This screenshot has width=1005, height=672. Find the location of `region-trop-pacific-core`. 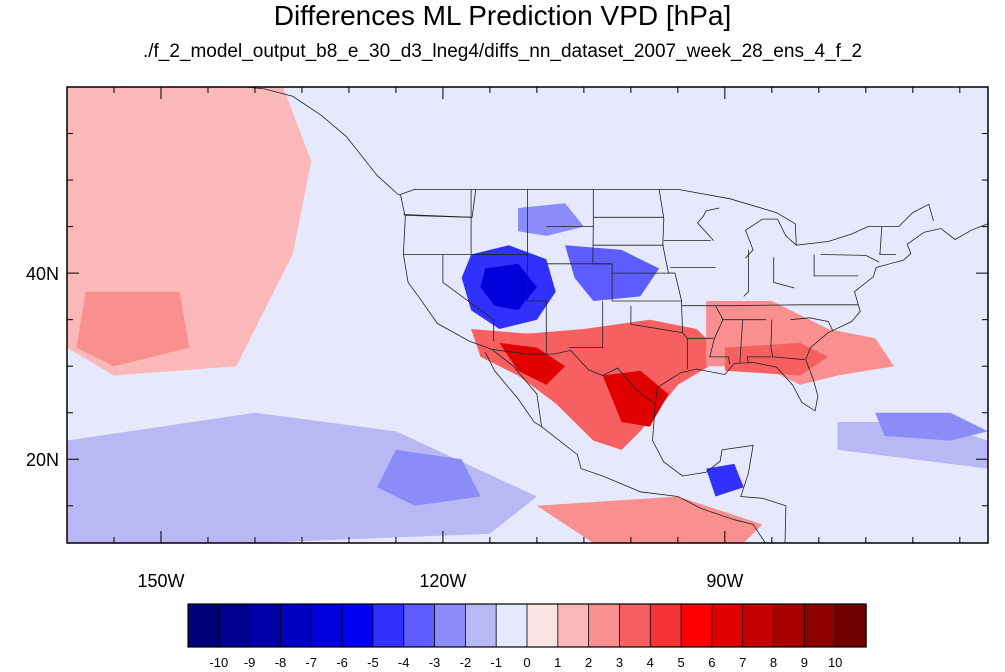

region-trop-pacific-core is located at coordinates (429, 477).